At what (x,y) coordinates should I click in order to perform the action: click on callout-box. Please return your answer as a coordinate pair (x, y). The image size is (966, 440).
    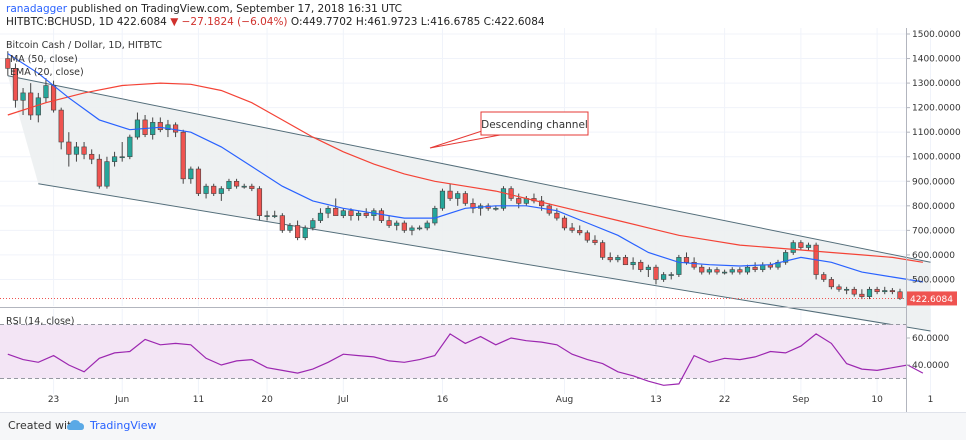
    Looking at the image, I should click on (534, 123).